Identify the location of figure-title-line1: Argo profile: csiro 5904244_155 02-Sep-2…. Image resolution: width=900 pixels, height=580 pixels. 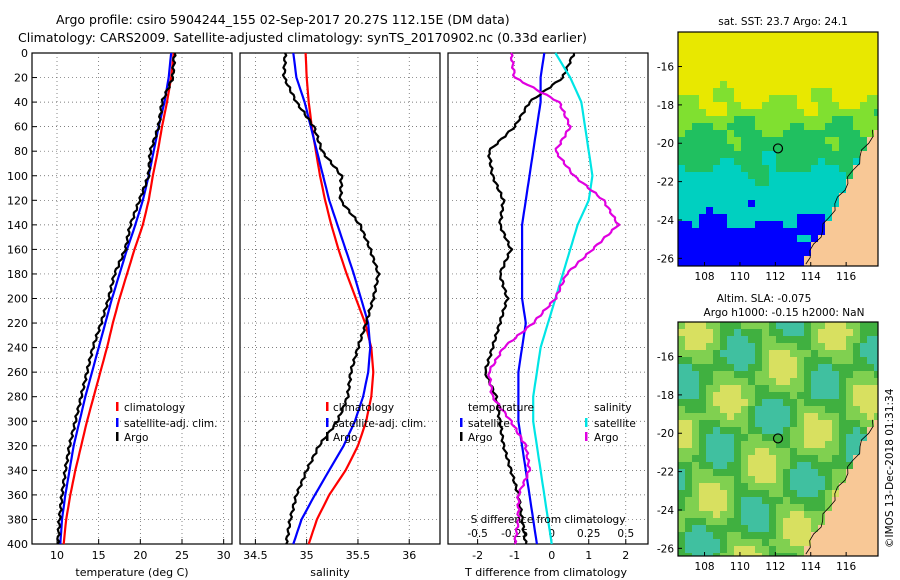
(283, 19).